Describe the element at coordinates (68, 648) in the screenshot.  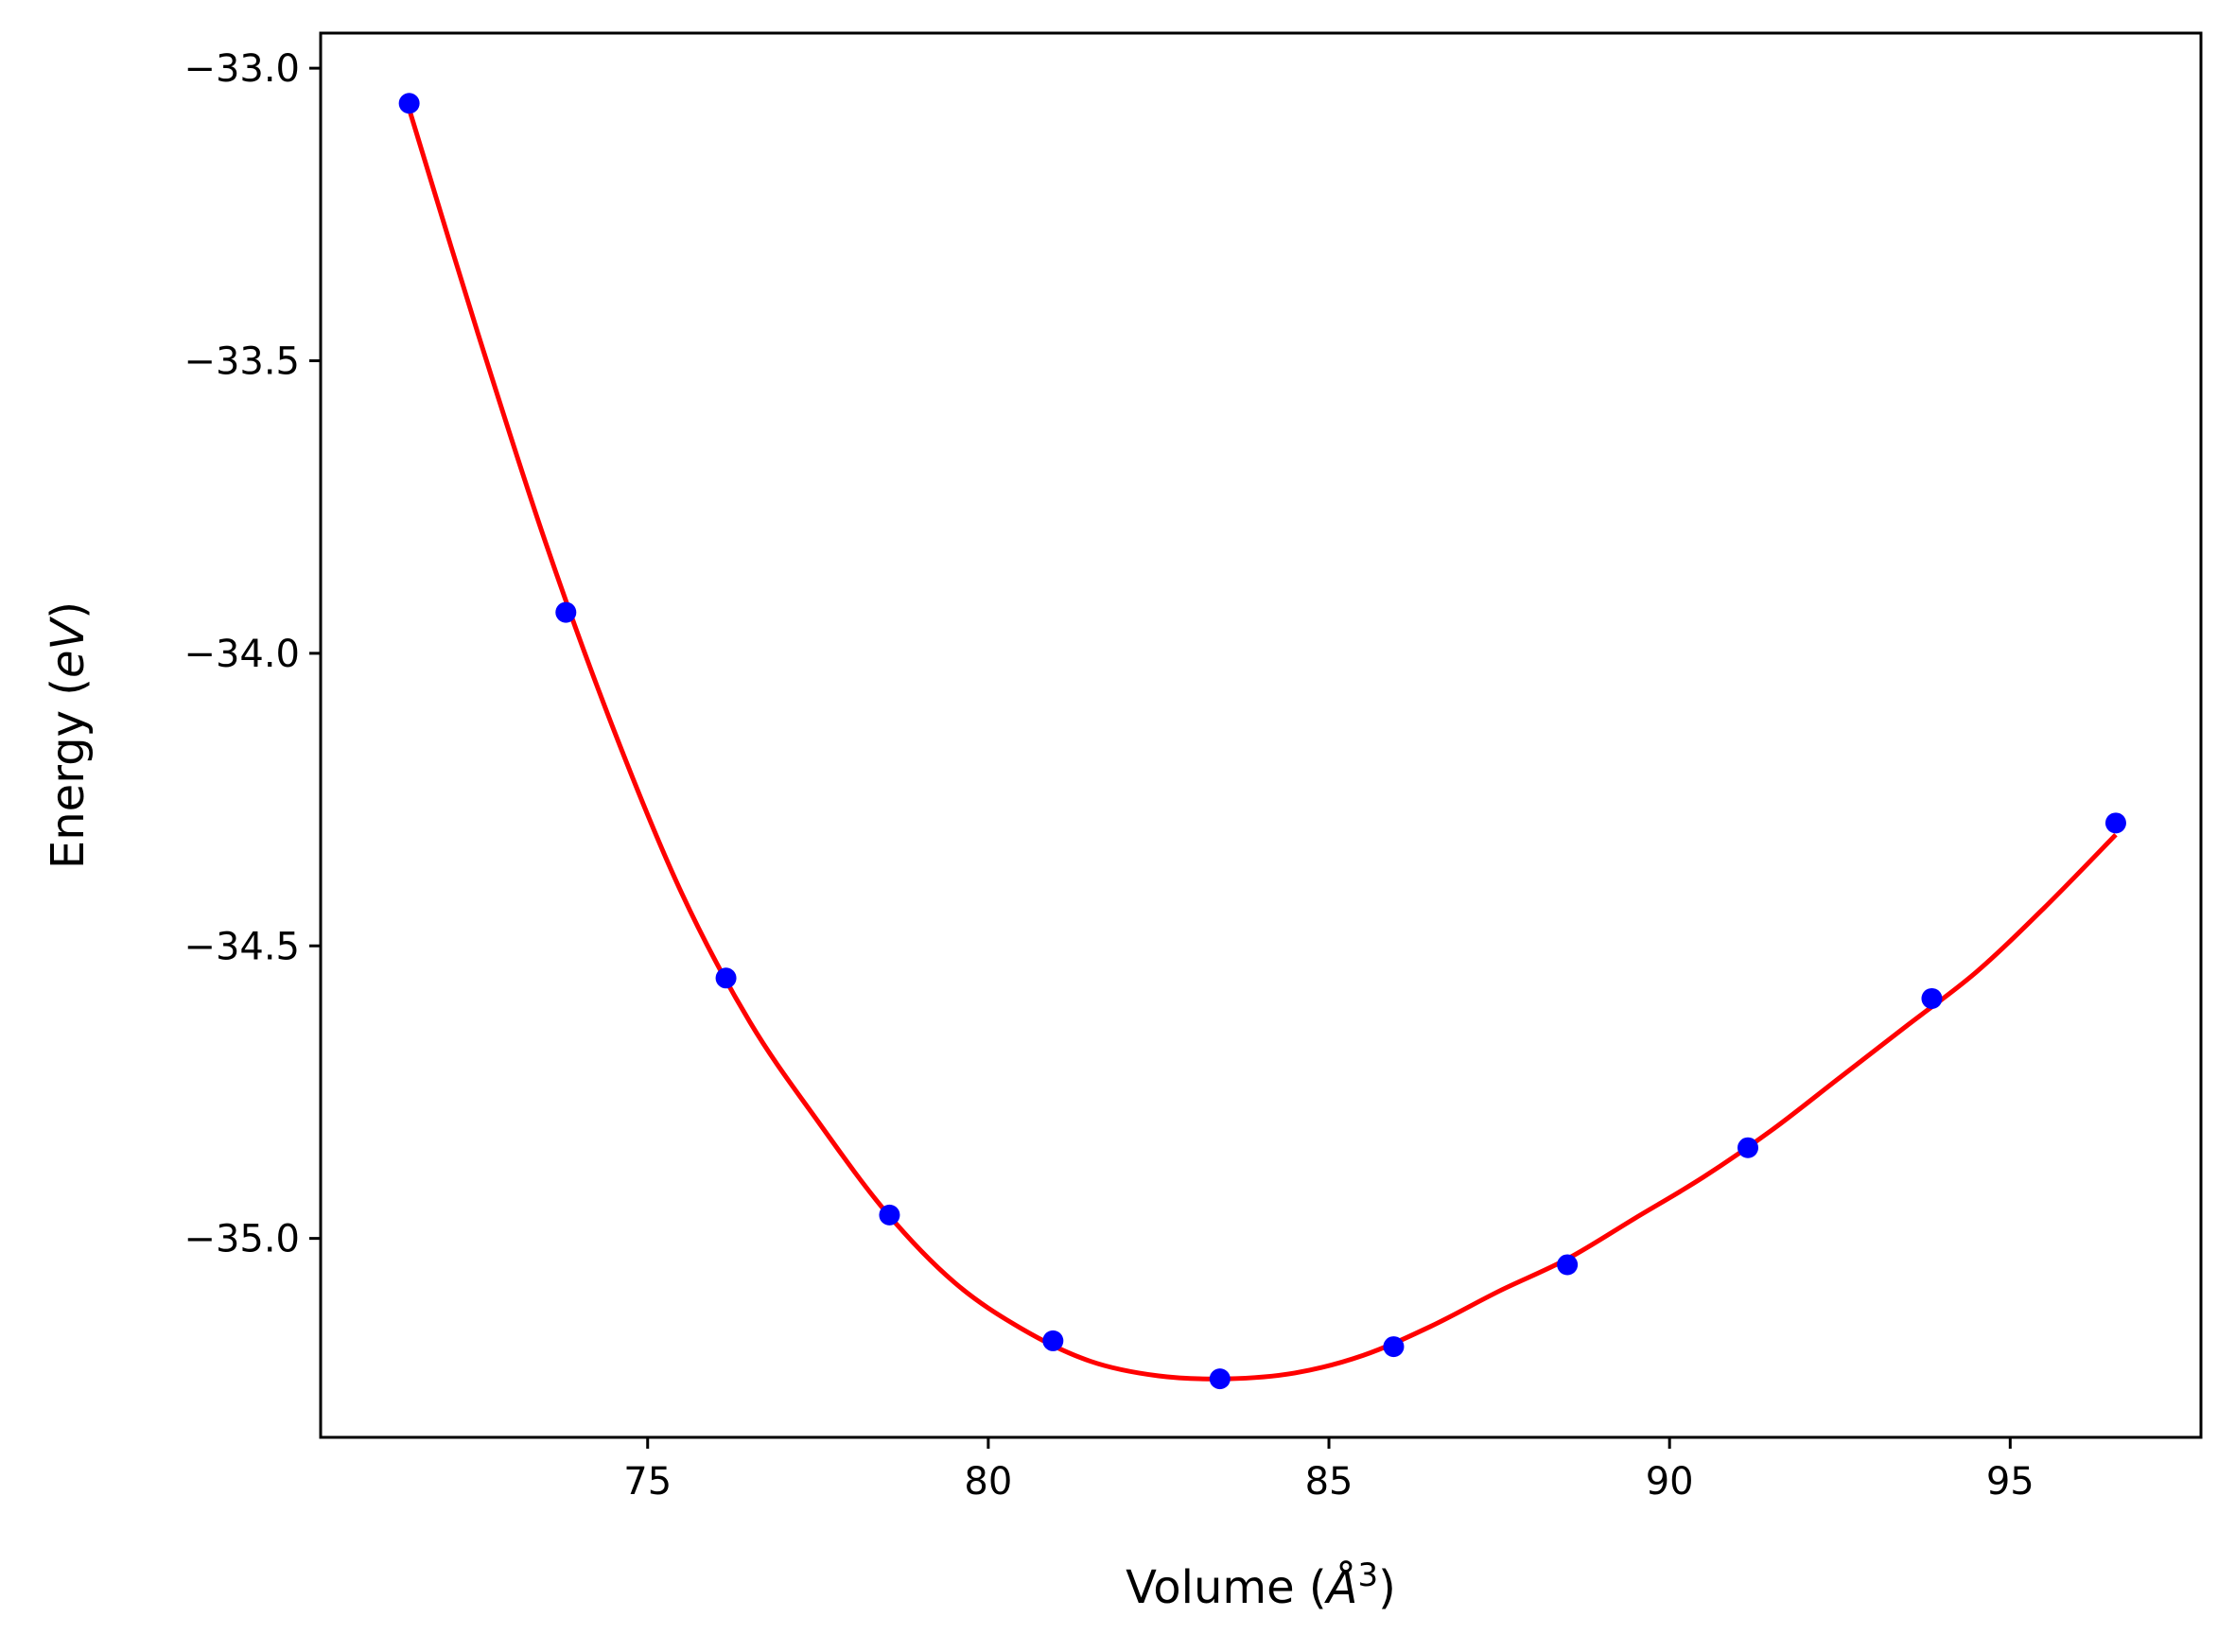
I see `y-axis-label-unit: eV` at that location.